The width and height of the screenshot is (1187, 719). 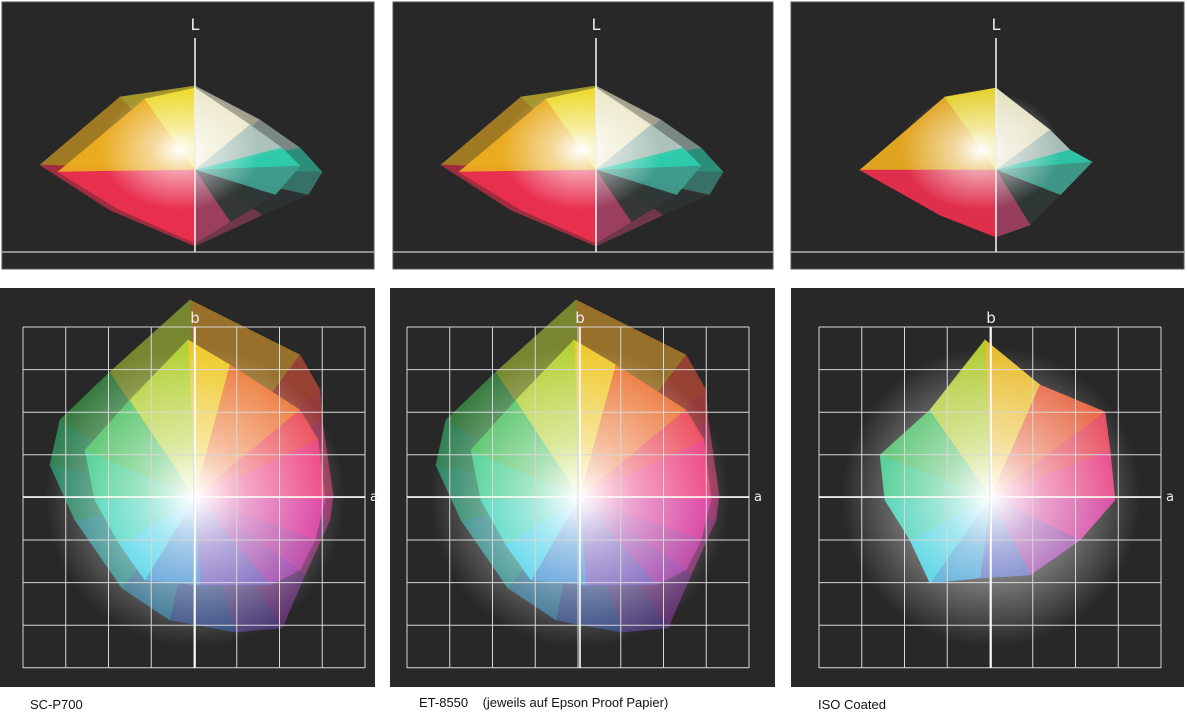 What do you see at coordinates (544, 702) in the screenshot?
I see `caption-et-8550: ET-8550 (jeweils auf Epson Proof Papier)` at bounding box center [544, 702].